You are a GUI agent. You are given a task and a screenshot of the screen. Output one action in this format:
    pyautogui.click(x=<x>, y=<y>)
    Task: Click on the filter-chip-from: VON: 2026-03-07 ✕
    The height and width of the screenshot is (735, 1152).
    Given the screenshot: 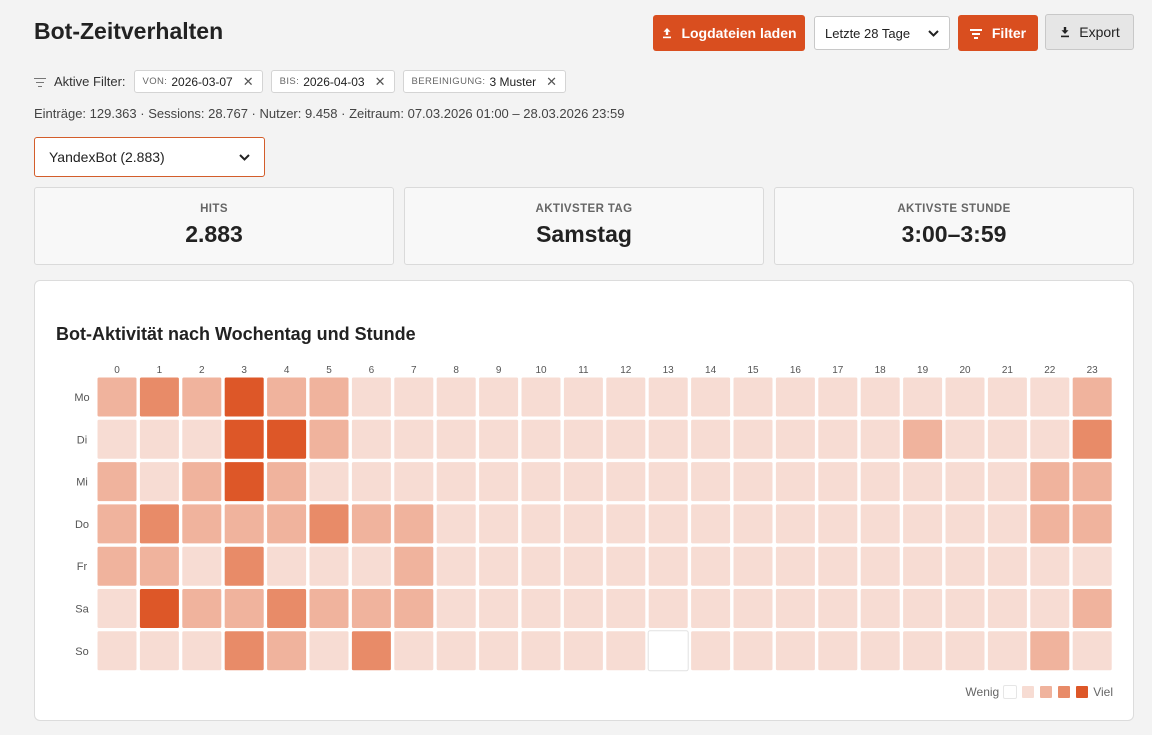 What is the action you would take?
    pyautogui.click(x=198, y=81)
    